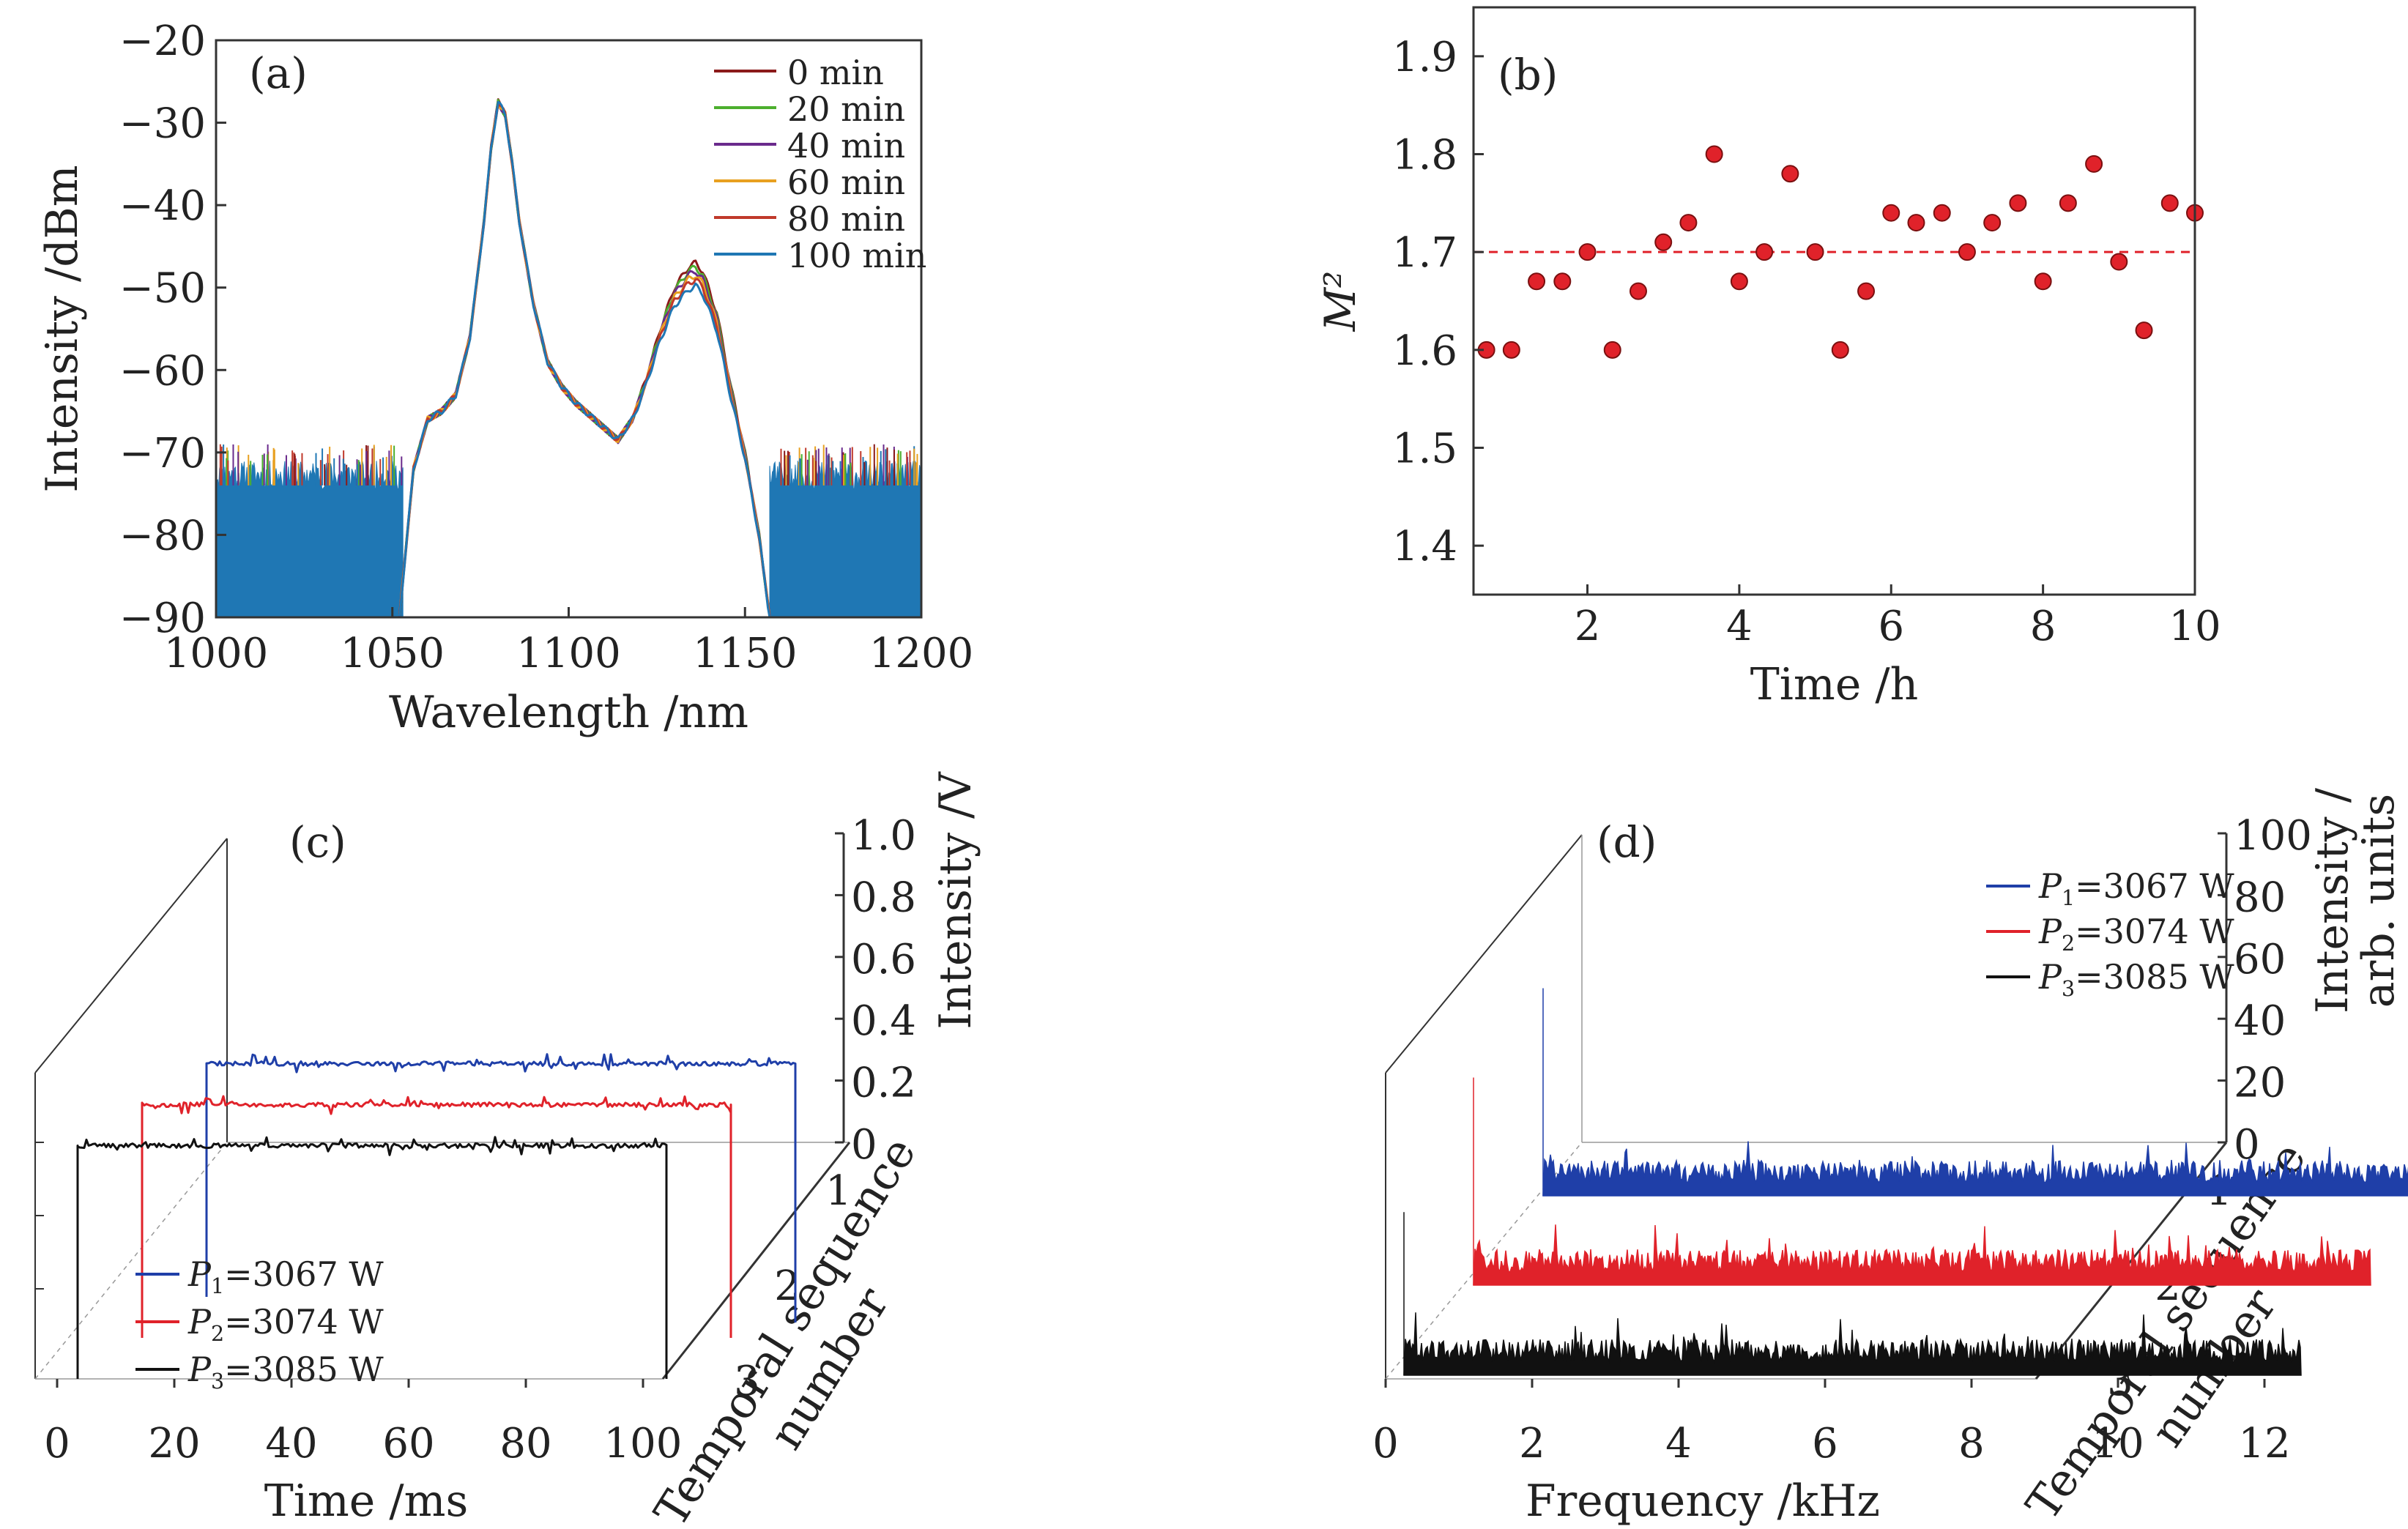 The image size is (2408, 1529). What do you see at coordinates (2260, 959) in the screenshot?
I see `intensity-tick-label: 60` at bounding box center [2260, 959].